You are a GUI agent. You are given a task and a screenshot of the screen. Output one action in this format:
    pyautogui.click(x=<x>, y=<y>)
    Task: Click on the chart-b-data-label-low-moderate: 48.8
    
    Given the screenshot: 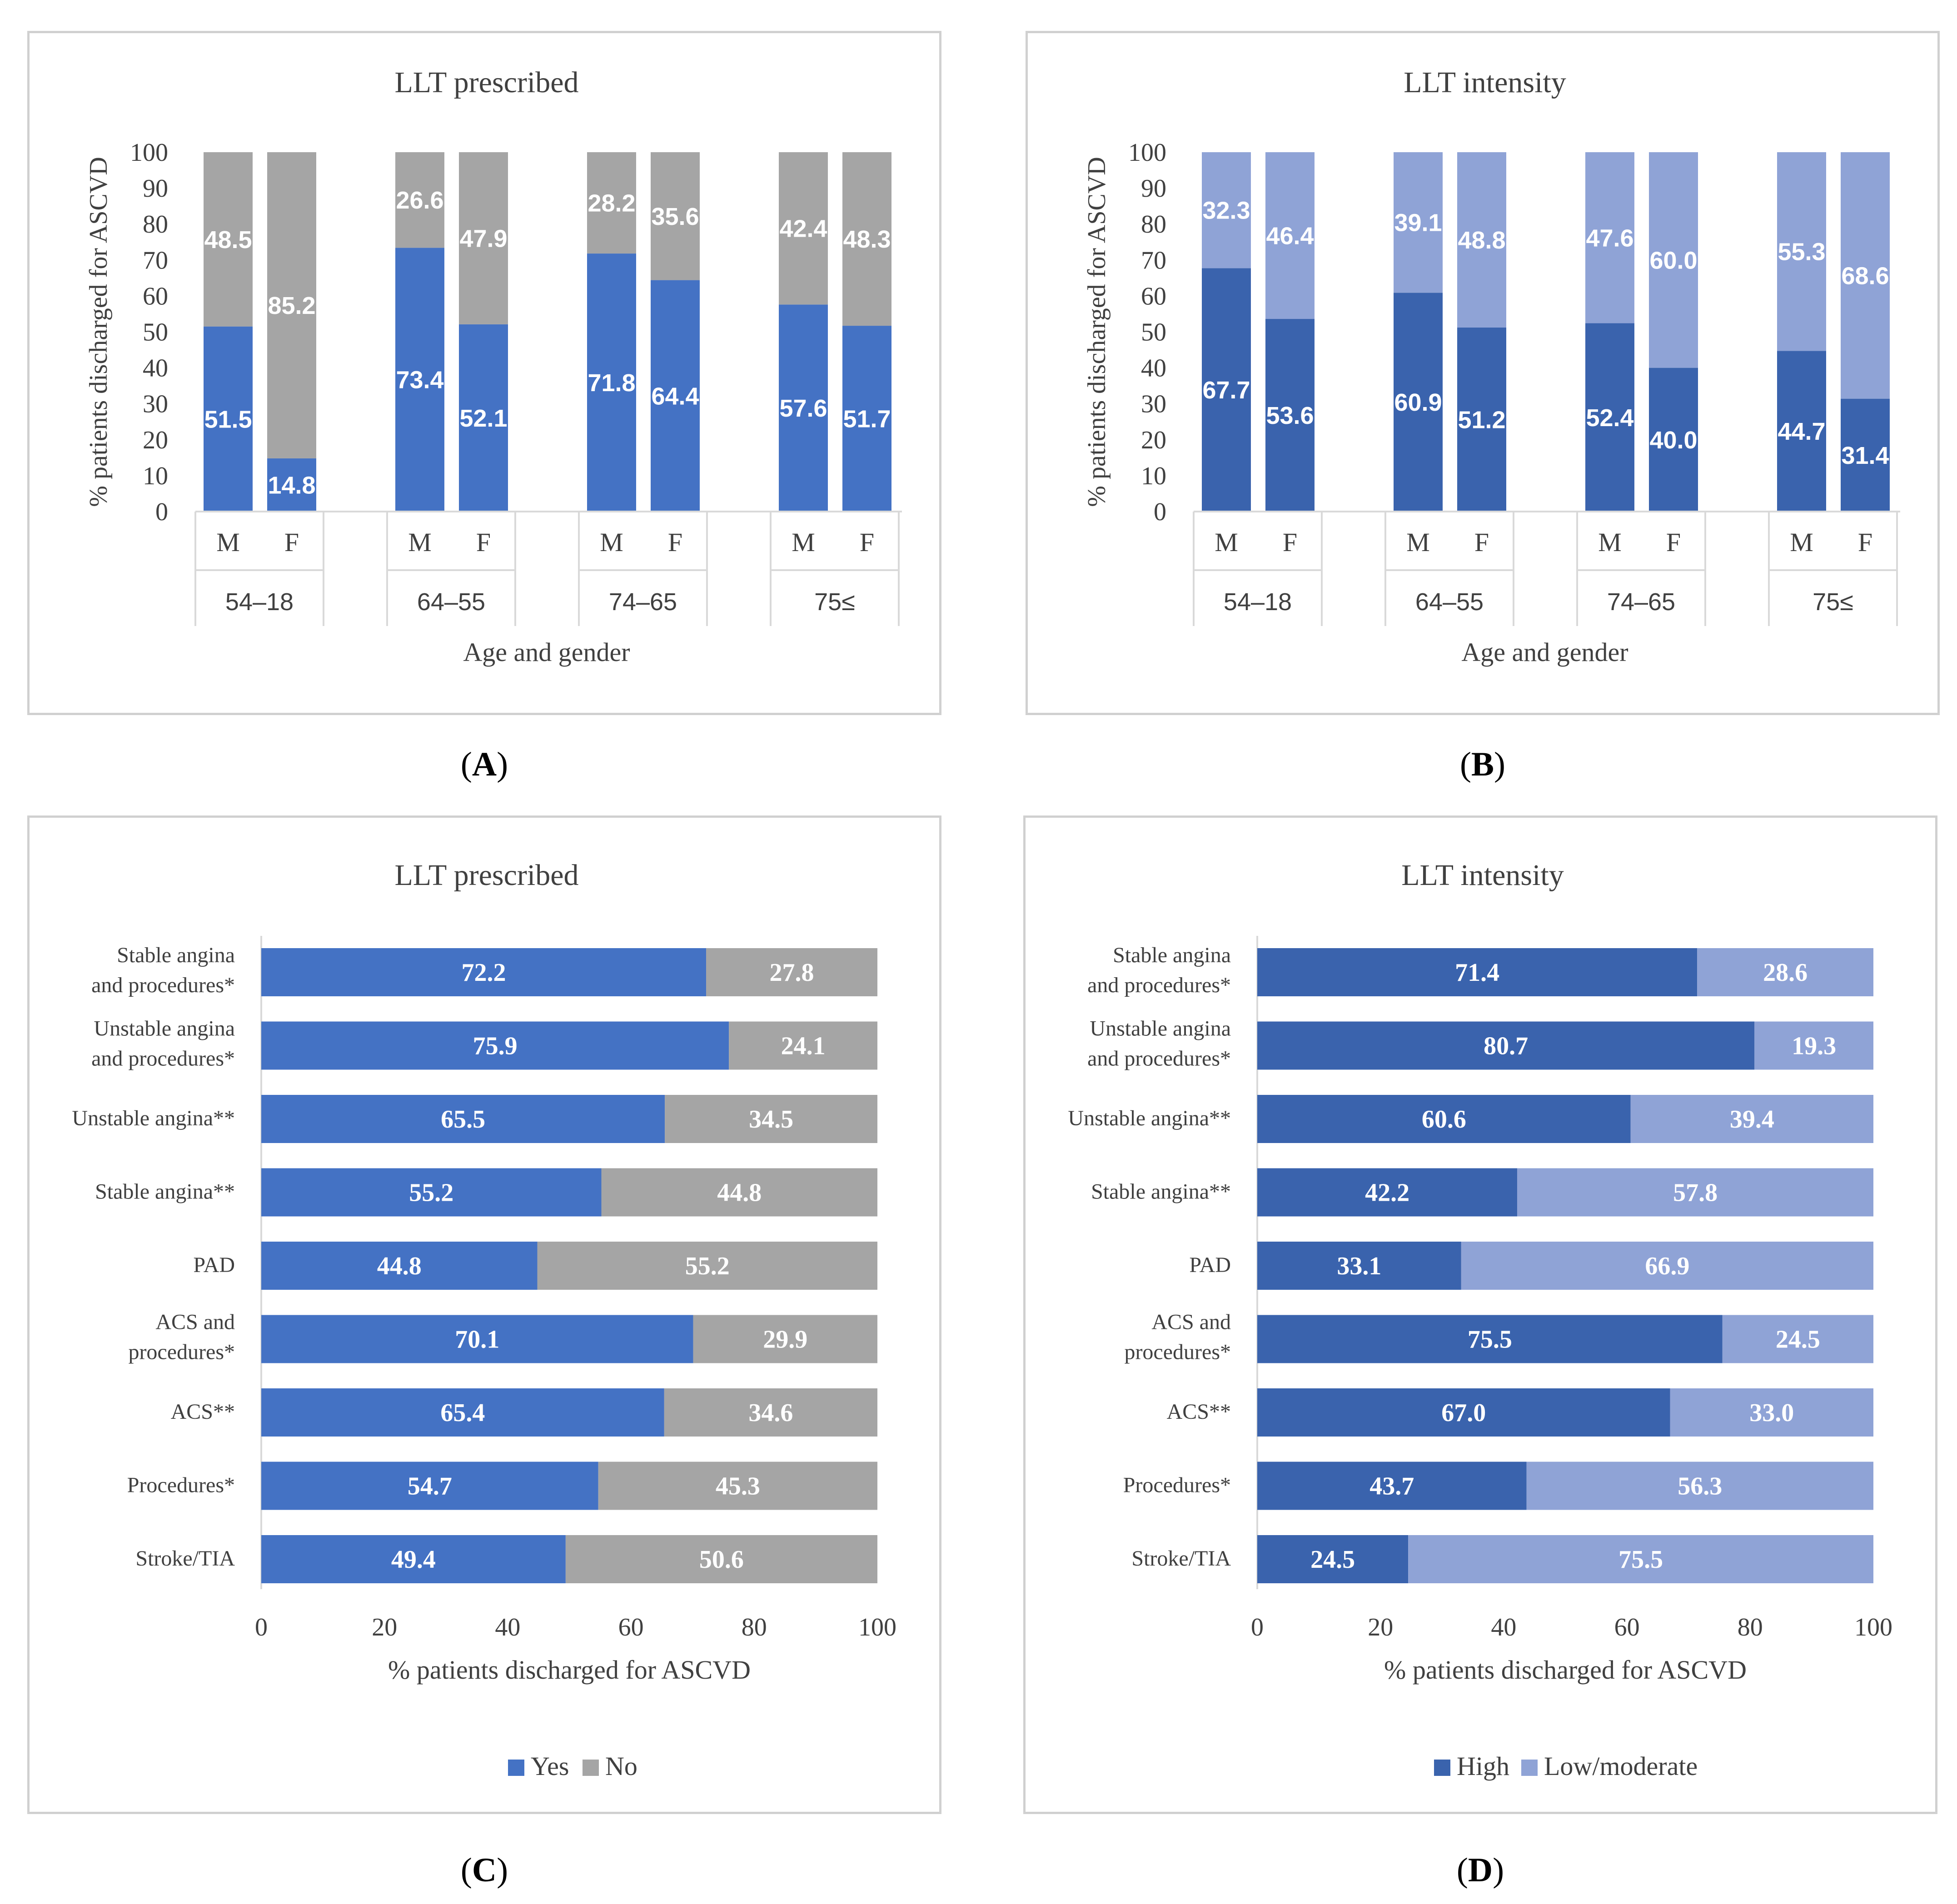 What is the action you would take?
    pyautogui.click(x=1481, y=240)
    